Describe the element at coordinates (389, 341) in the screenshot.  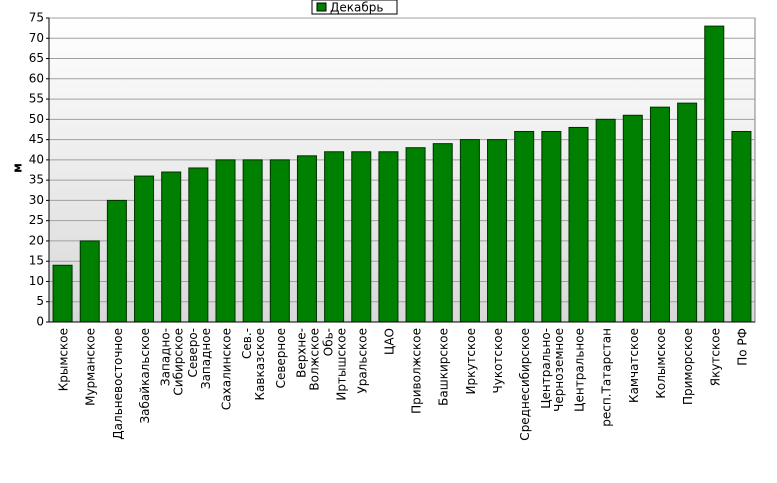
I see `x-tick-label: ЦАО` at that location.